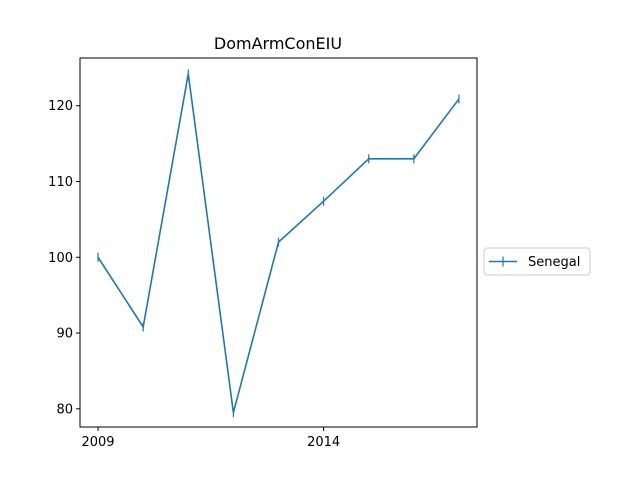 Image resolution: width=640 pixels, height=480 pixels. I want to click on y-tick-label: 80, so click(64, 409).